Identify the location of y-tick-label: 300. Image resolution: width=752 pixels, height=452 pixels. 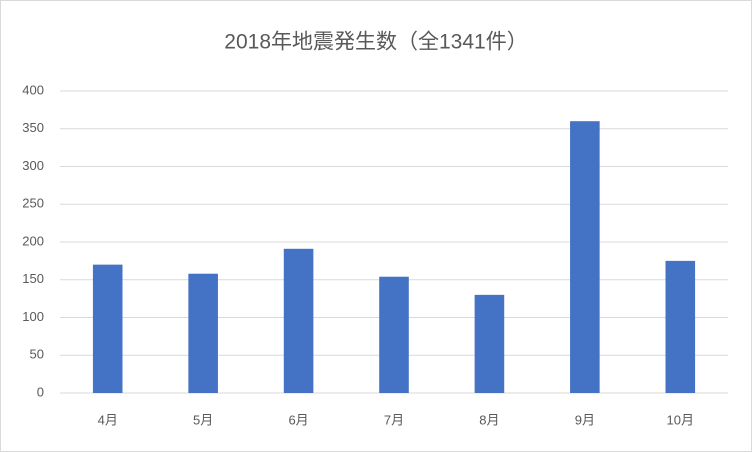
(33, 165).